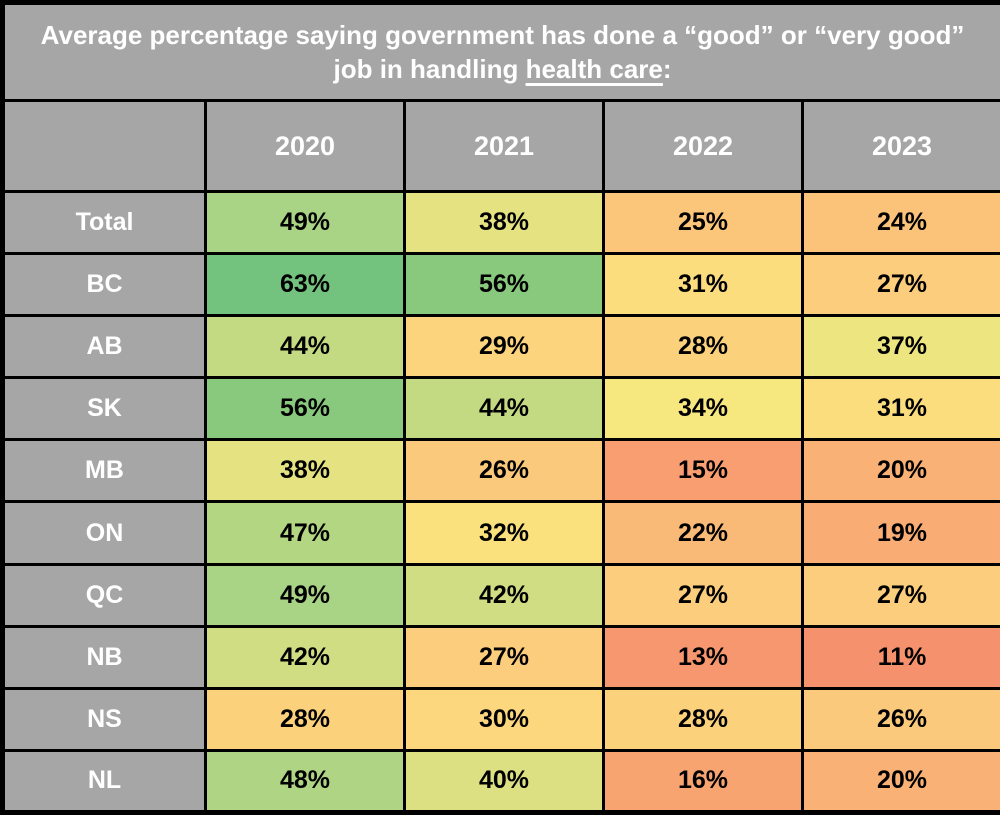 The width and height of the screenshot is (1000, 815). Describe the element at coordinates (104, 146) in the screenshot. I see `corner-cell` at that location.